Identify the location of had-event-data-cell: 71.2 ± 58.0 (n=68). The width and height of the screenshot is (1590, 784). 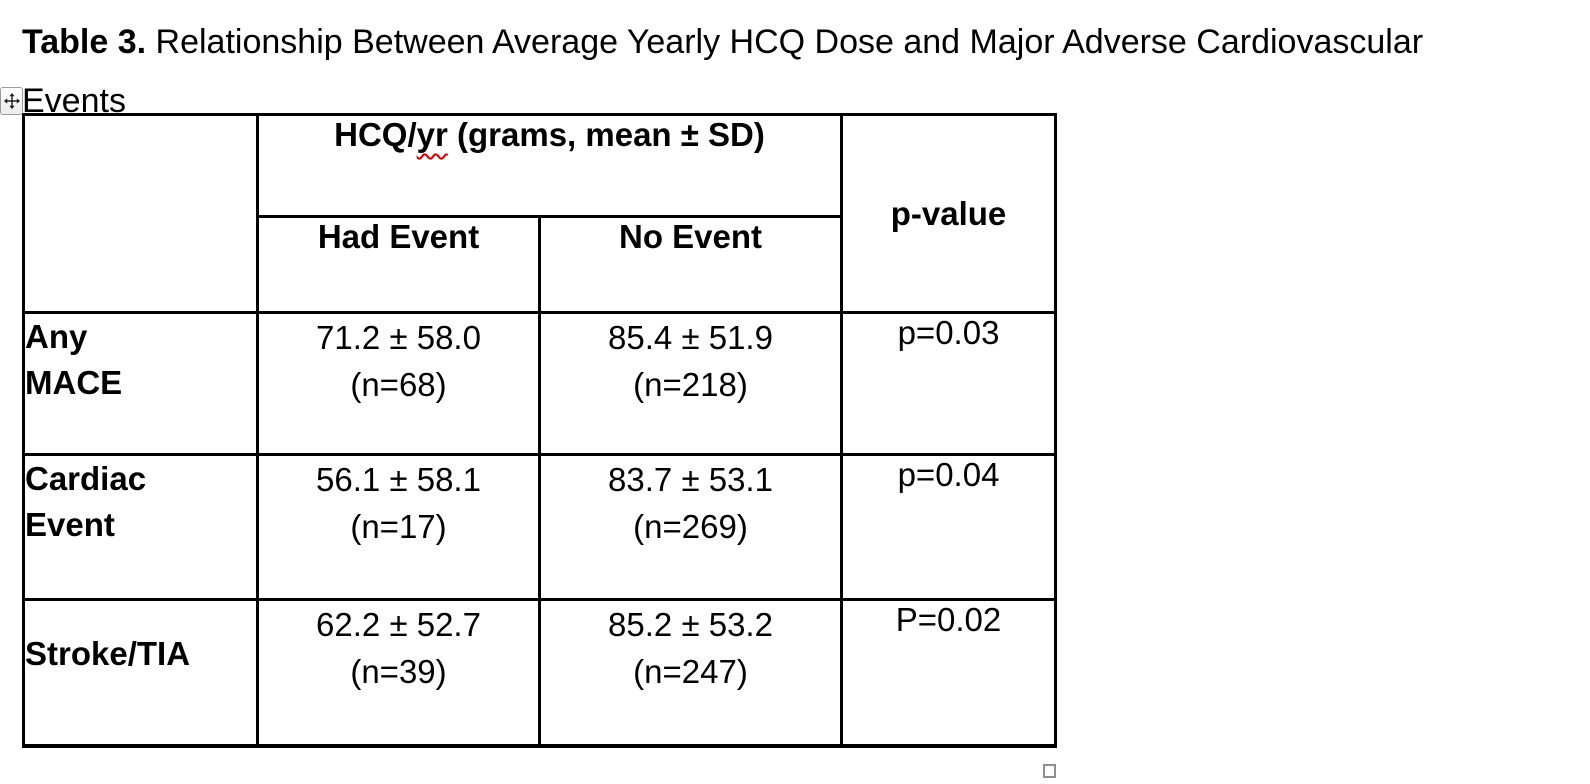
(398, 383).